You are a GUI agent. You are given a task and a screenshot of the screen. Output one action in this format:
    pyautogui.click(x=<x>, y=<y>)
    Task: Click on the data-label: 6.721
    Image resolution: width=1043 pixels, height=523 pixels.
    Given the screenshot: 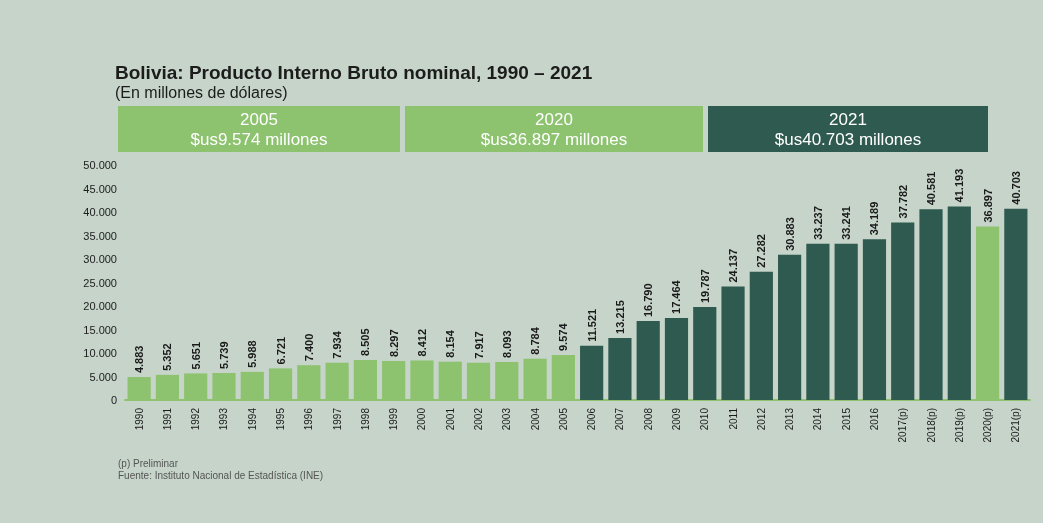 What is the action you would take?
    pyautogui.click(x=280, y=350)
    